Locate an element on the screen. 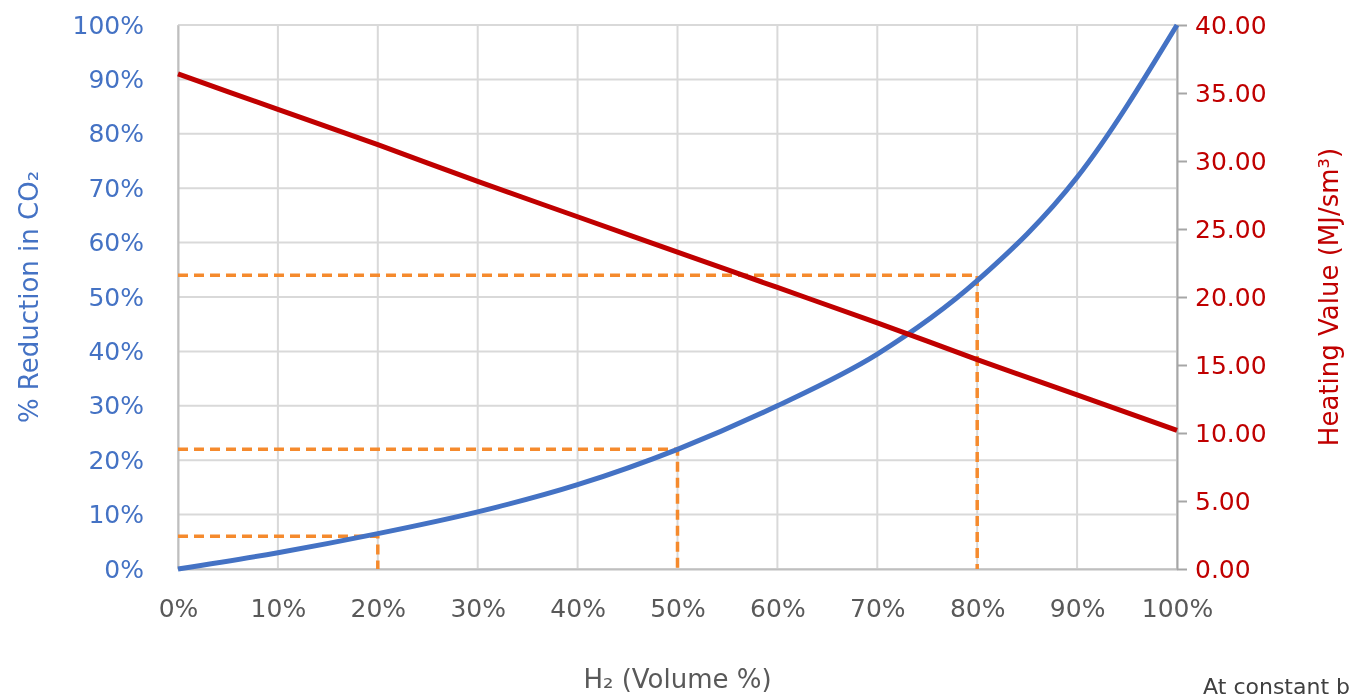  y-axis-title: % Reduction in CO₂ is located at coordinates (29, 297).